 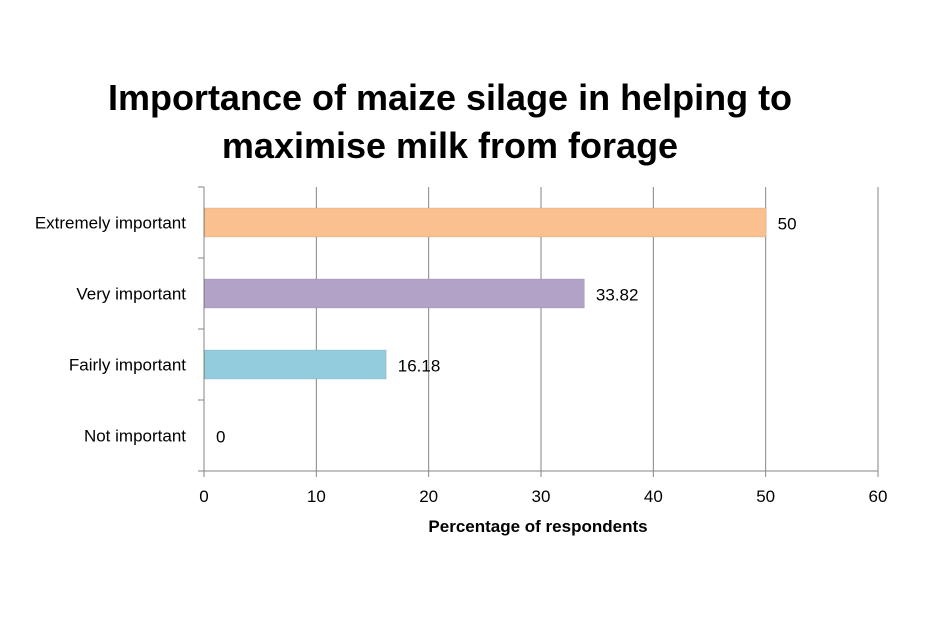 I want to click on category-label: Very important, so click(x=131, y=294).